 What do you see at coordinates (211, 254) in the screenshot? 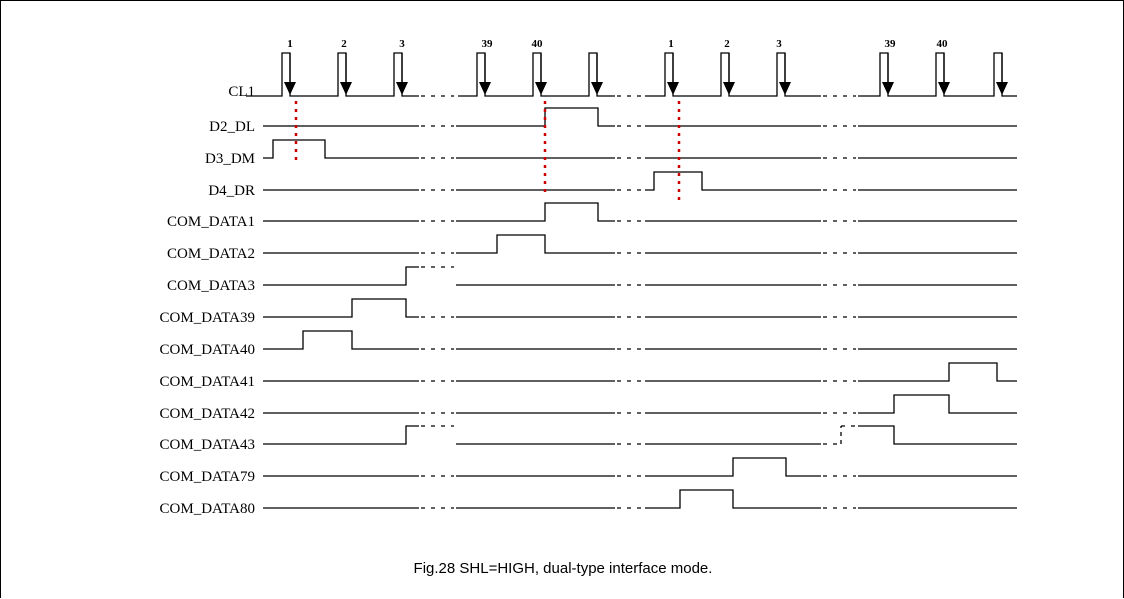
I see `signal-label-com-data2: COM_DATA2` at bounding box center [211, 254].